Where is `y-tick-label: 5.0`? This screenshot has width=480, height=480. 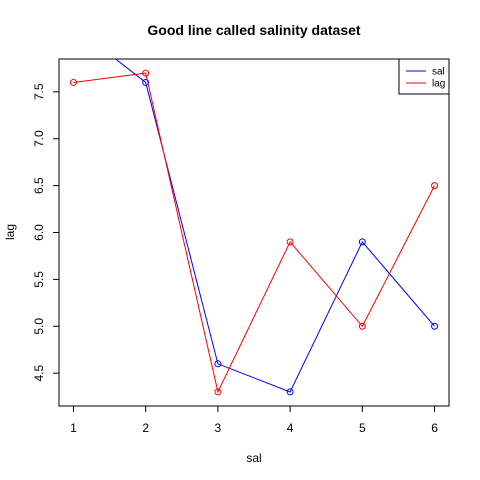
y-tick-label: 5.0 is located at coordinates (39, 326).